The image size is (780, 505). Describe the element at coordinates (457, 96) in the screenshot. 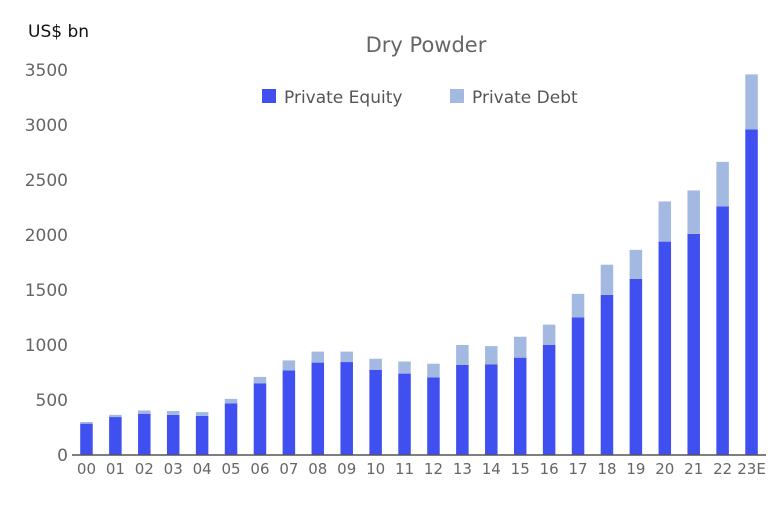

I see `legend-swatch-private-debt` at that location.